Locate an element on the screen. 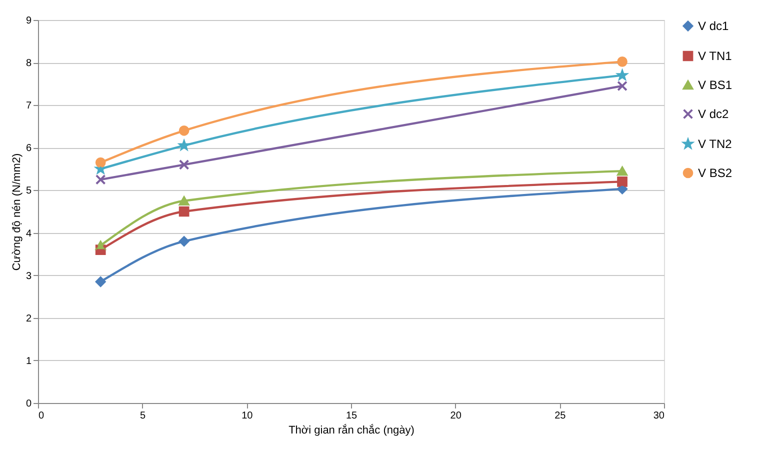  y-axis-title: Cường độ nén (N/mm2) is located at coordinates (16, 212).